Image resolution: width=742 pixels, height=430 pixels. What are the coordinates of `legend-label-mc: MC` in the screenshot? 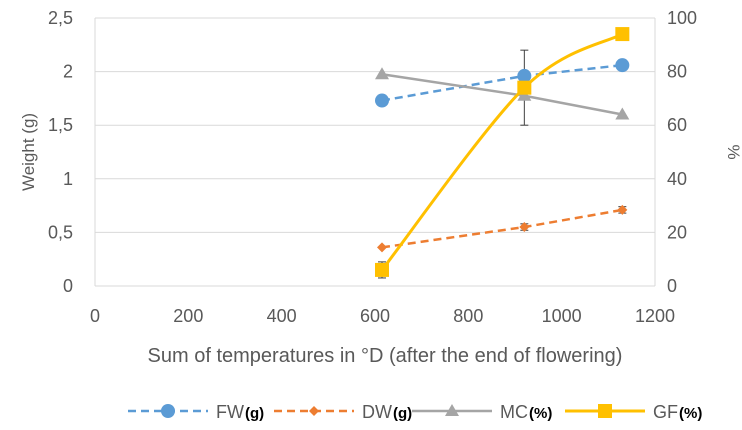 It's located at (514, 412).